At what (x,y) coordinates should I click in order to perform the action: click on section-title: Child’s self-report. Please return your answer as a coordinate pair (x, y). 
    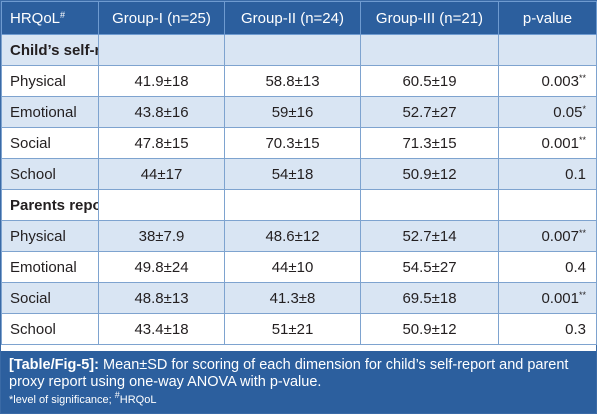
    Looking at the image, I should click on (50, 50).